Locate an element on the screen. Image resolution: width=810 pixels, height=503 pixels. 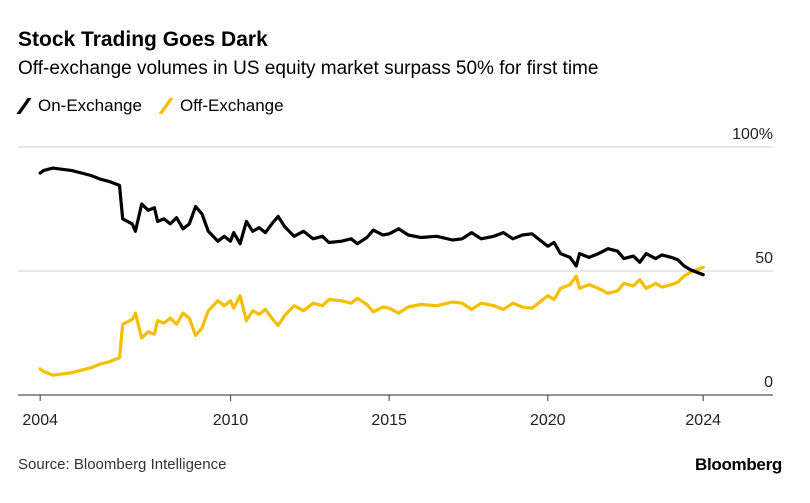
legend-label: On-Exchange is located at coordinates (90, 105).